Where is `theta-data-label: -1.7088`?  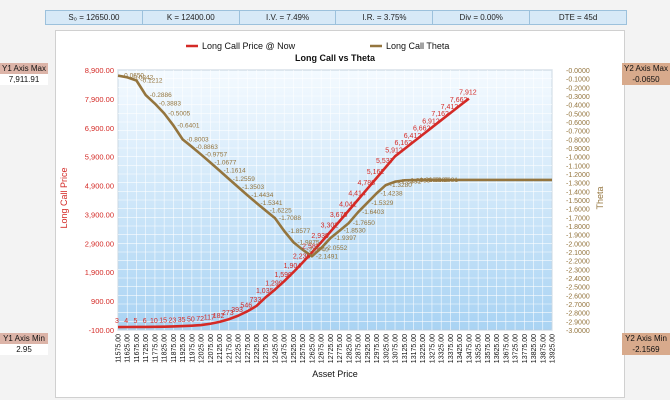
theta-data-label: -1.7088 is located at coordinates (290, 218).